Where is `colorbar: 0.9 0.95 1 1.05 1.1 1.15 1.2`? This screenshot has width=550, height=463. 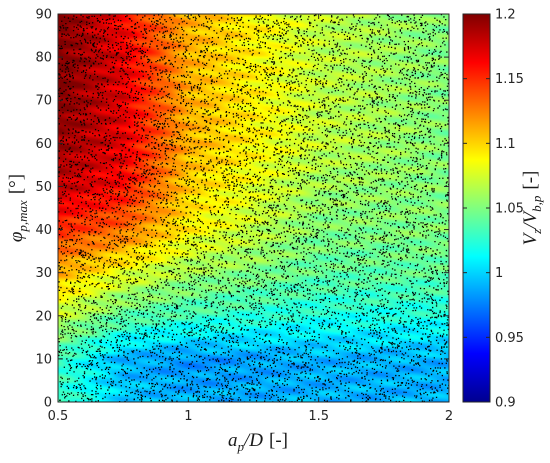 colorbar: 0.9 0.95 1 1.05 1.1 1.15 1.2 is located at coordinates (493, 209).